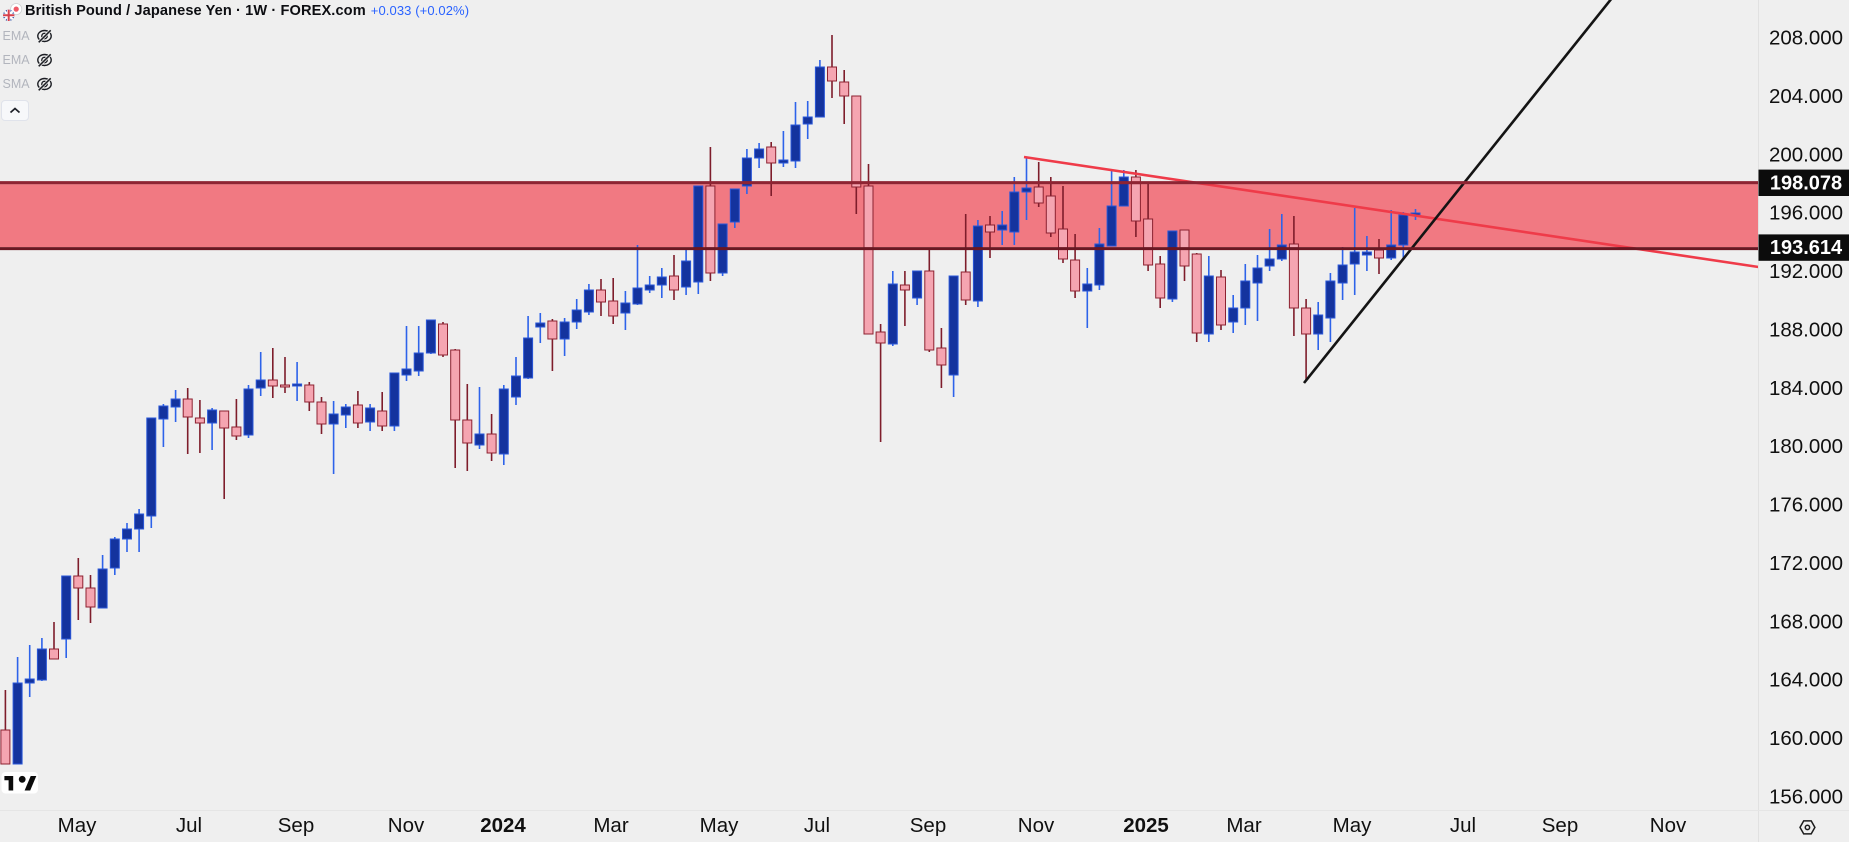 This screenshot has width=1849, height=842. Describe the element at coordinates (503, 825) in the screenshot. I see `svg-text: 2024` at that location.